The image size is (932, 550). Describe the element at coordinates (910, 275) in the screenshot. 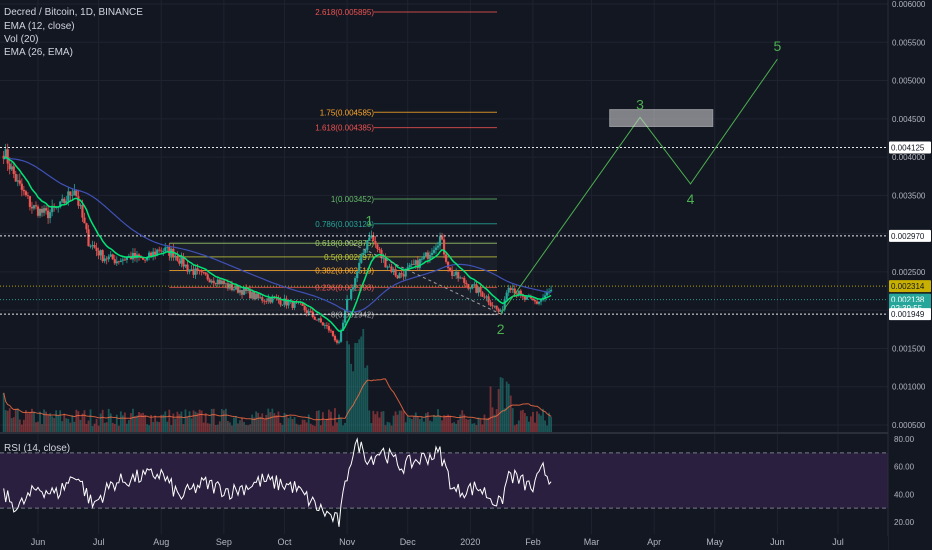

I see `axis-background` at that location.